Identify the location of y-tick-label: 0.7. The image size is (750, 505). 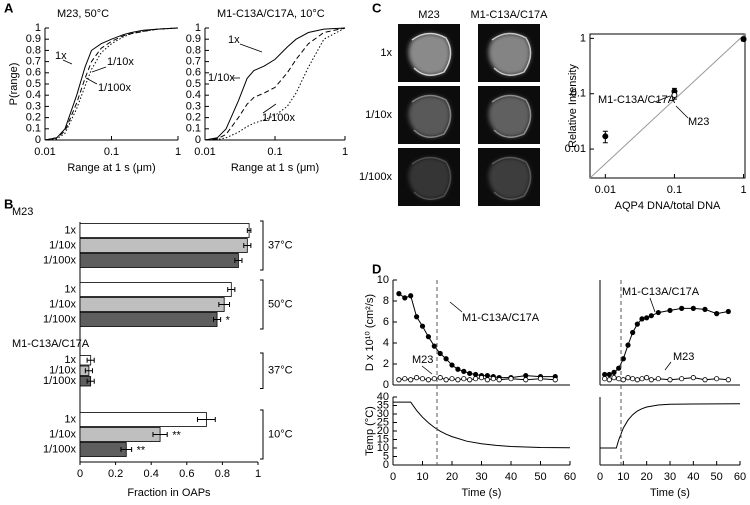
(193, 62).